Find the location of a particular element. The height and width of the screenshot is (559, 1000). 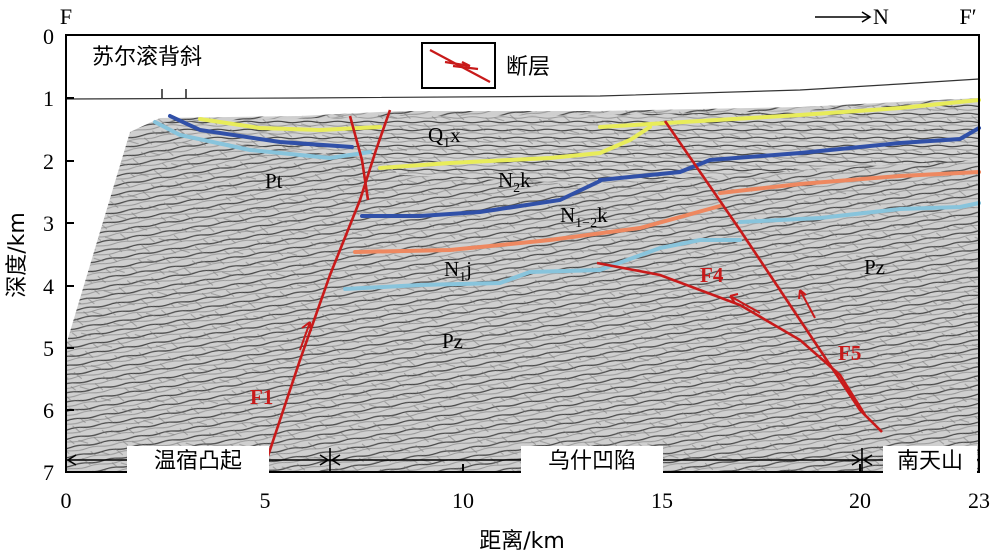

y-tick-label: 3 is located at coordinates (48, 223).